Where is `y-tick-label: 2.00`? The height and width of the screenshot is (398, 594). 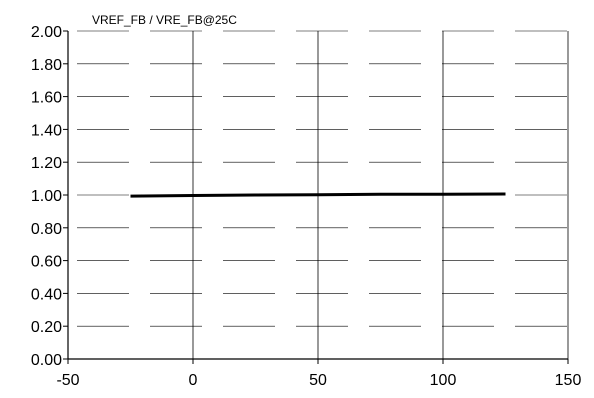 y-tick-label: 2.00 is located at coordinates (46, 32).